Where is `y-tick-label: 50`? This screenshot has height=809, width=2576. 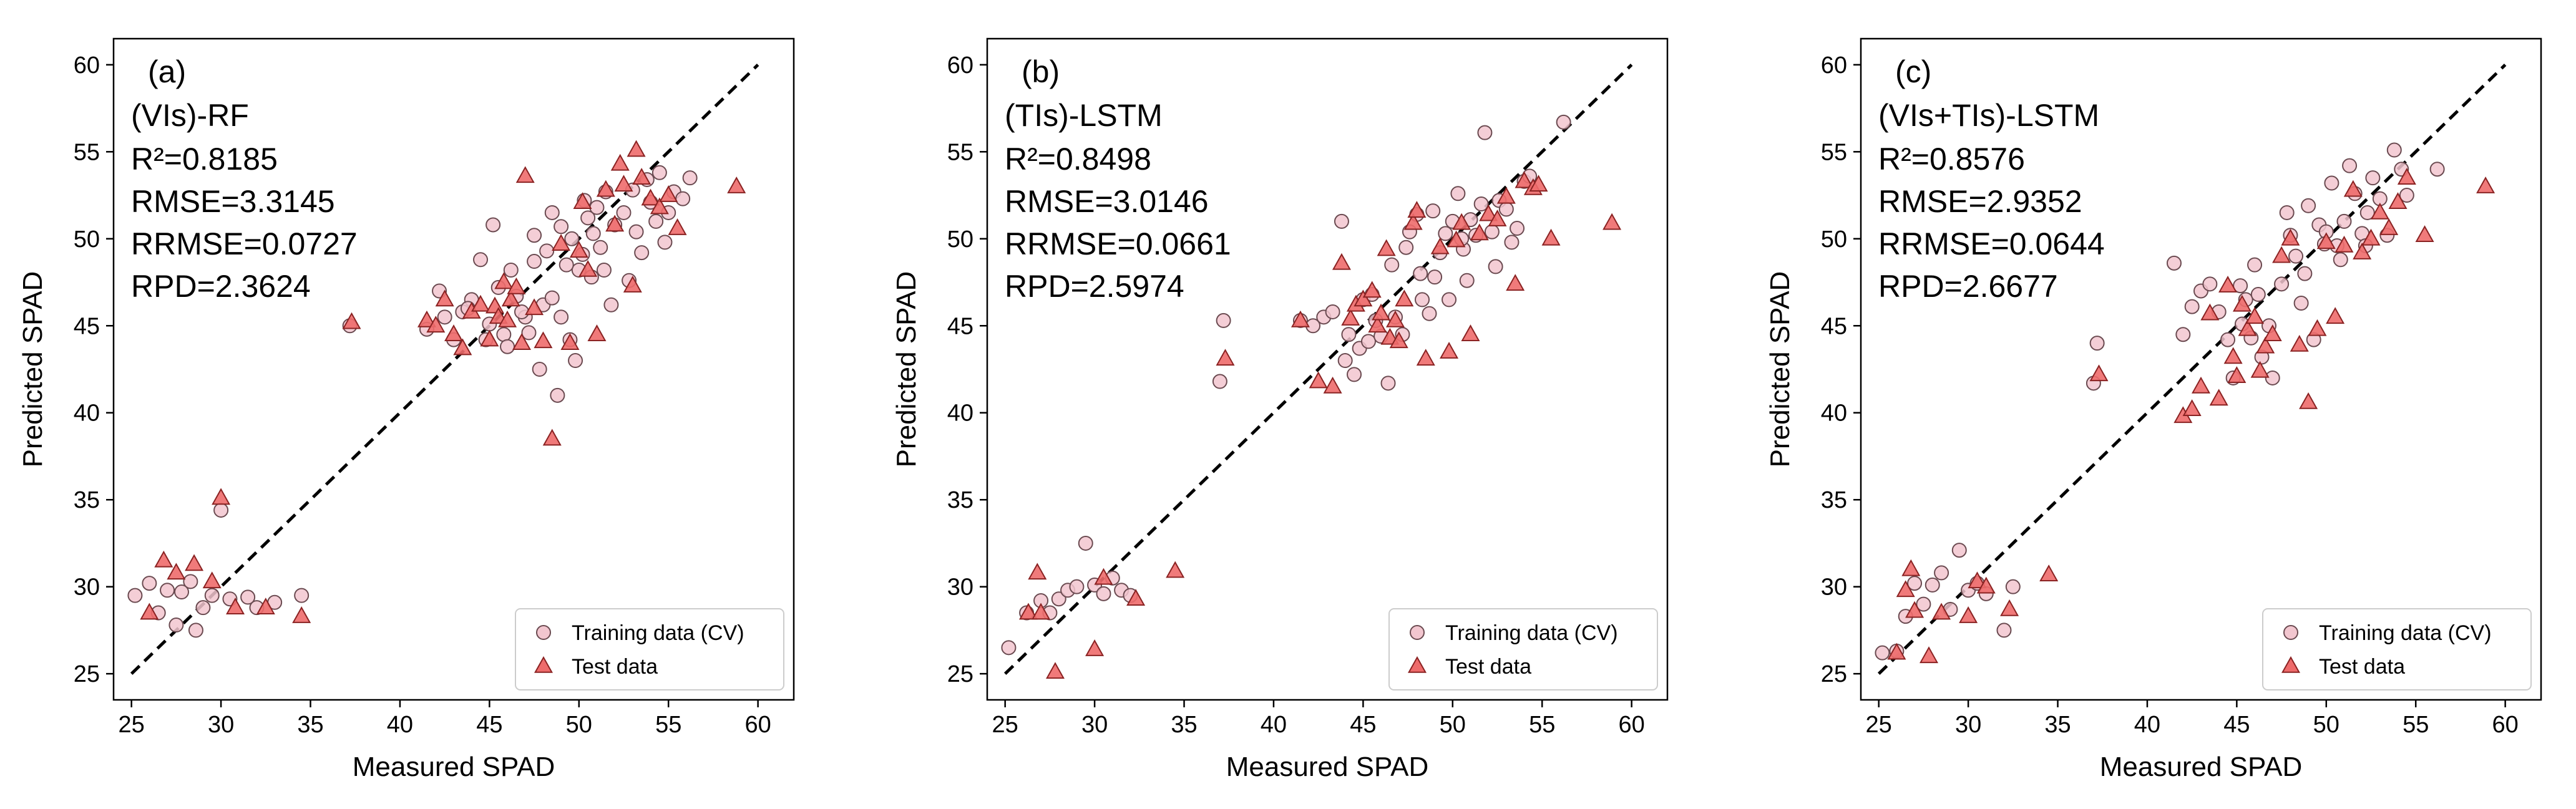
y-tick-label: 50 is located at coordinates (87, 239).